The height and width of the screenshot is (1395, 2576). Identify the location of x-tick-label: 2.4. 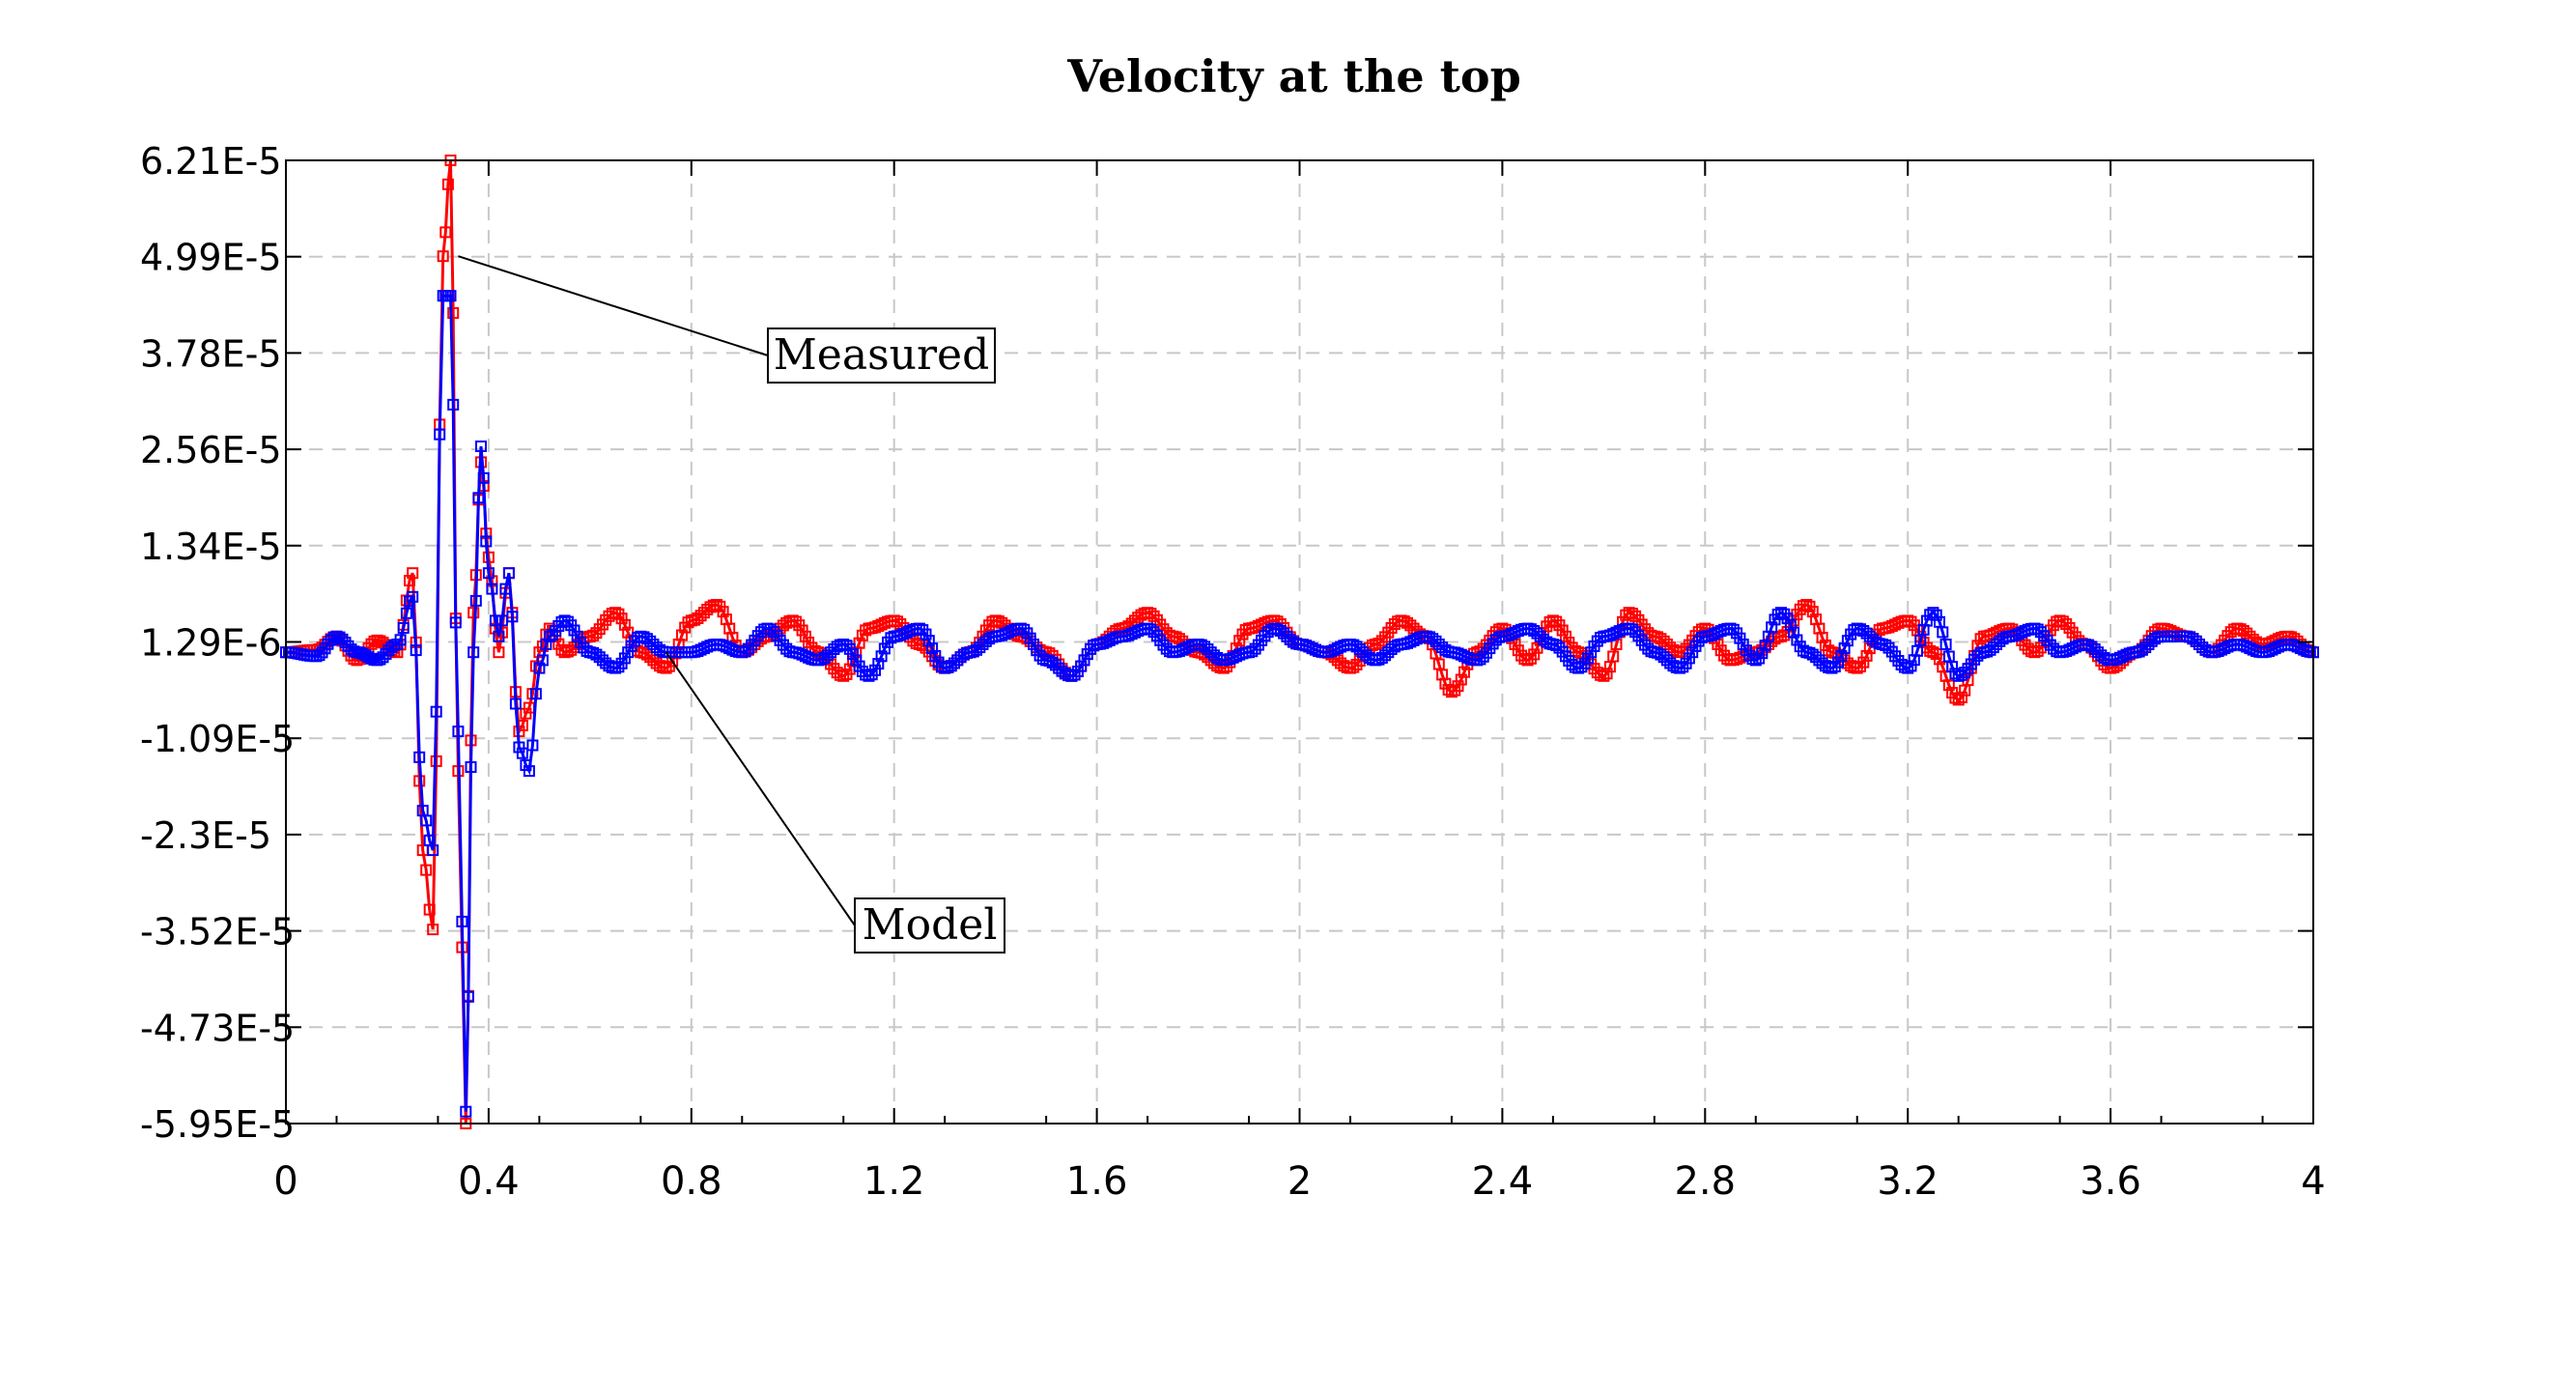
(1503, 1181).